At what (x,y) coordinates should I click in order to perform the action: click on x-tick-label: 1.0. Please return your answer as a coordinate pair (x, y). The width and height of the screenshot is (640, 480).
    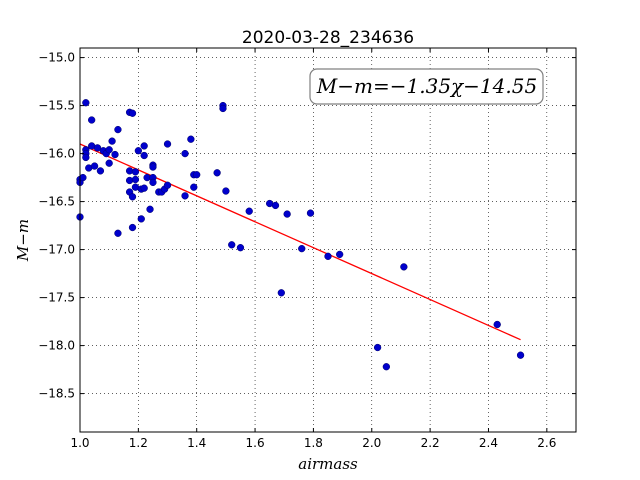
    Looking at the image, I should click on (79, 443).